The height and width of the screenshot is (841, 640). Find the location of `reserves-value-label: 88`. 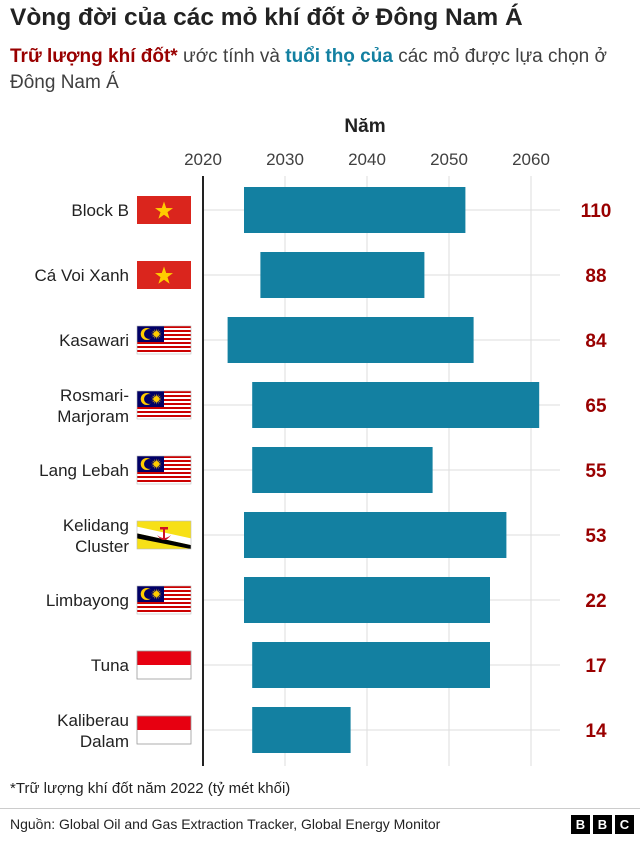

reserves-value-label: 88 is located at coordinates (595, 276).